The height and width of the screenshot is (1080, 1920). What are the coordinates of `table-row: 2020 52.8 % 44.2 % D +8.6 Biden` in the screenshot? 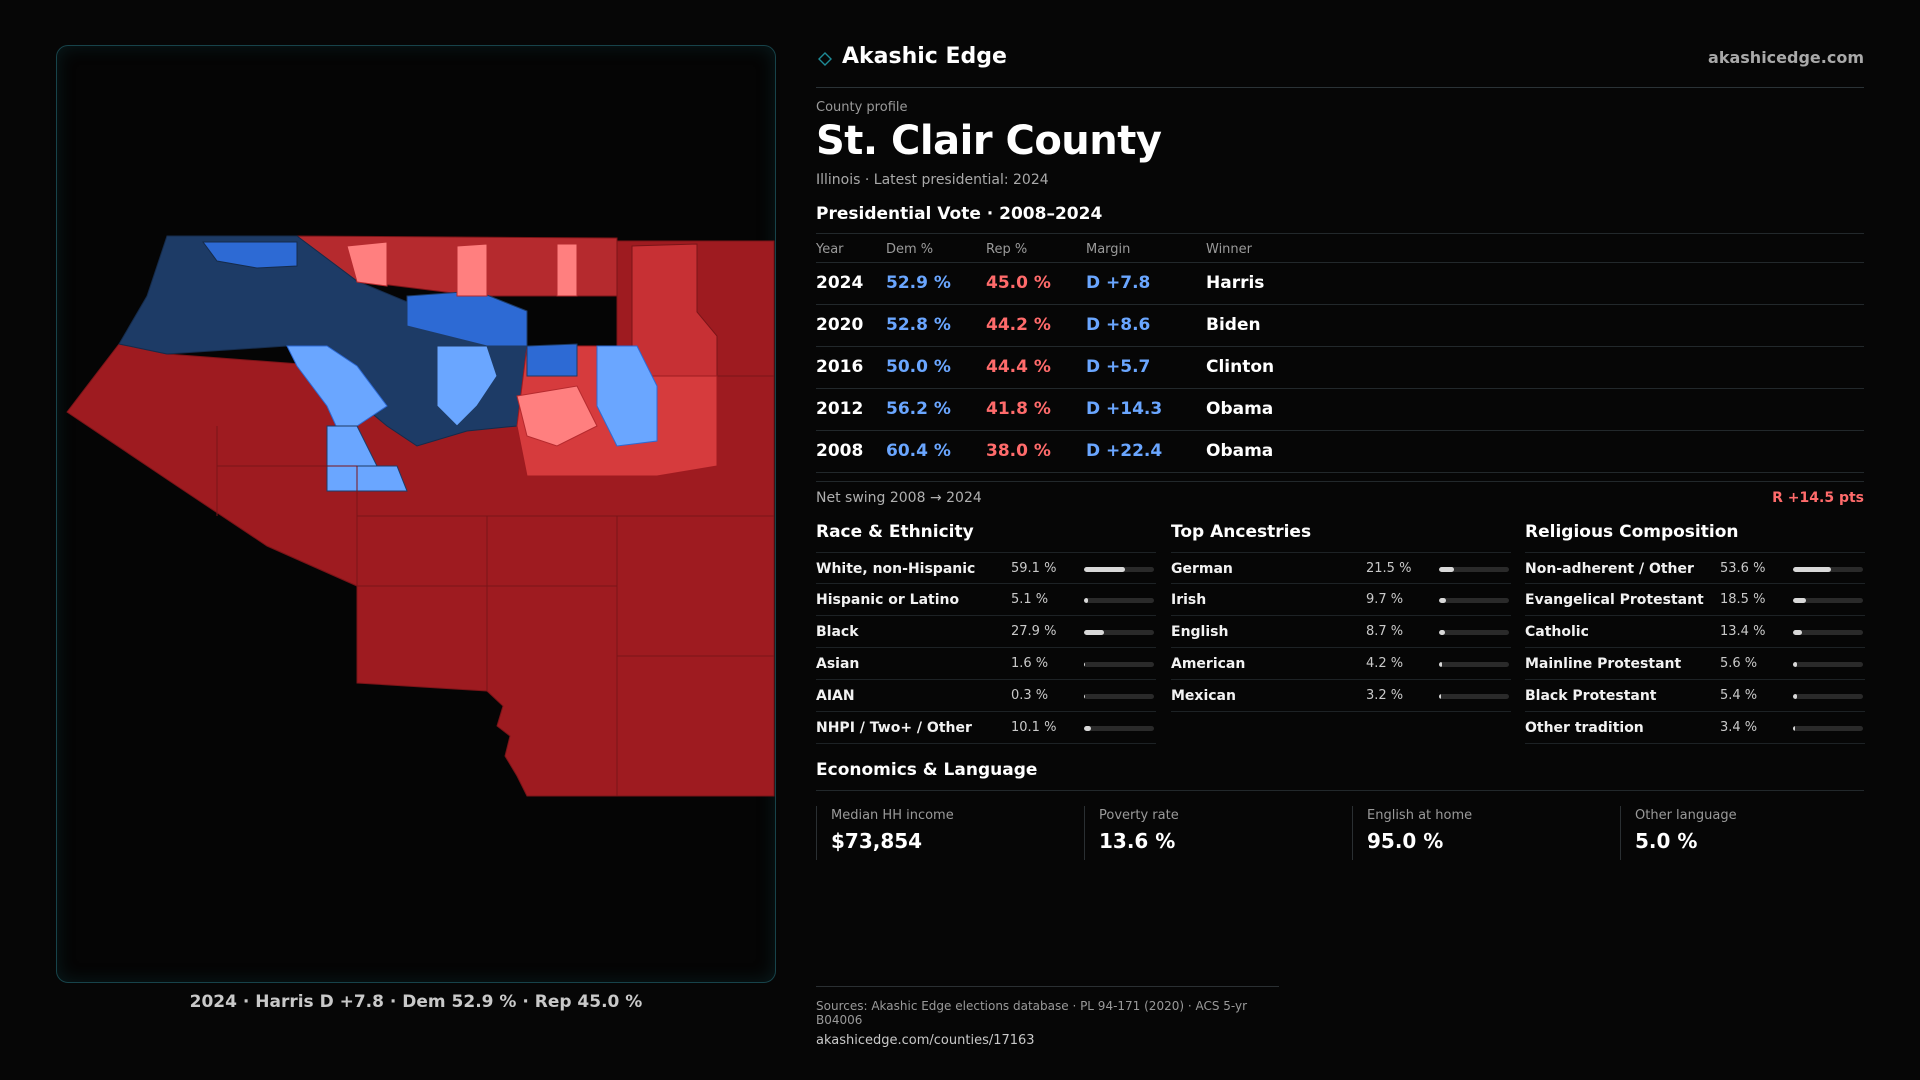 It's located at (1340, 326).